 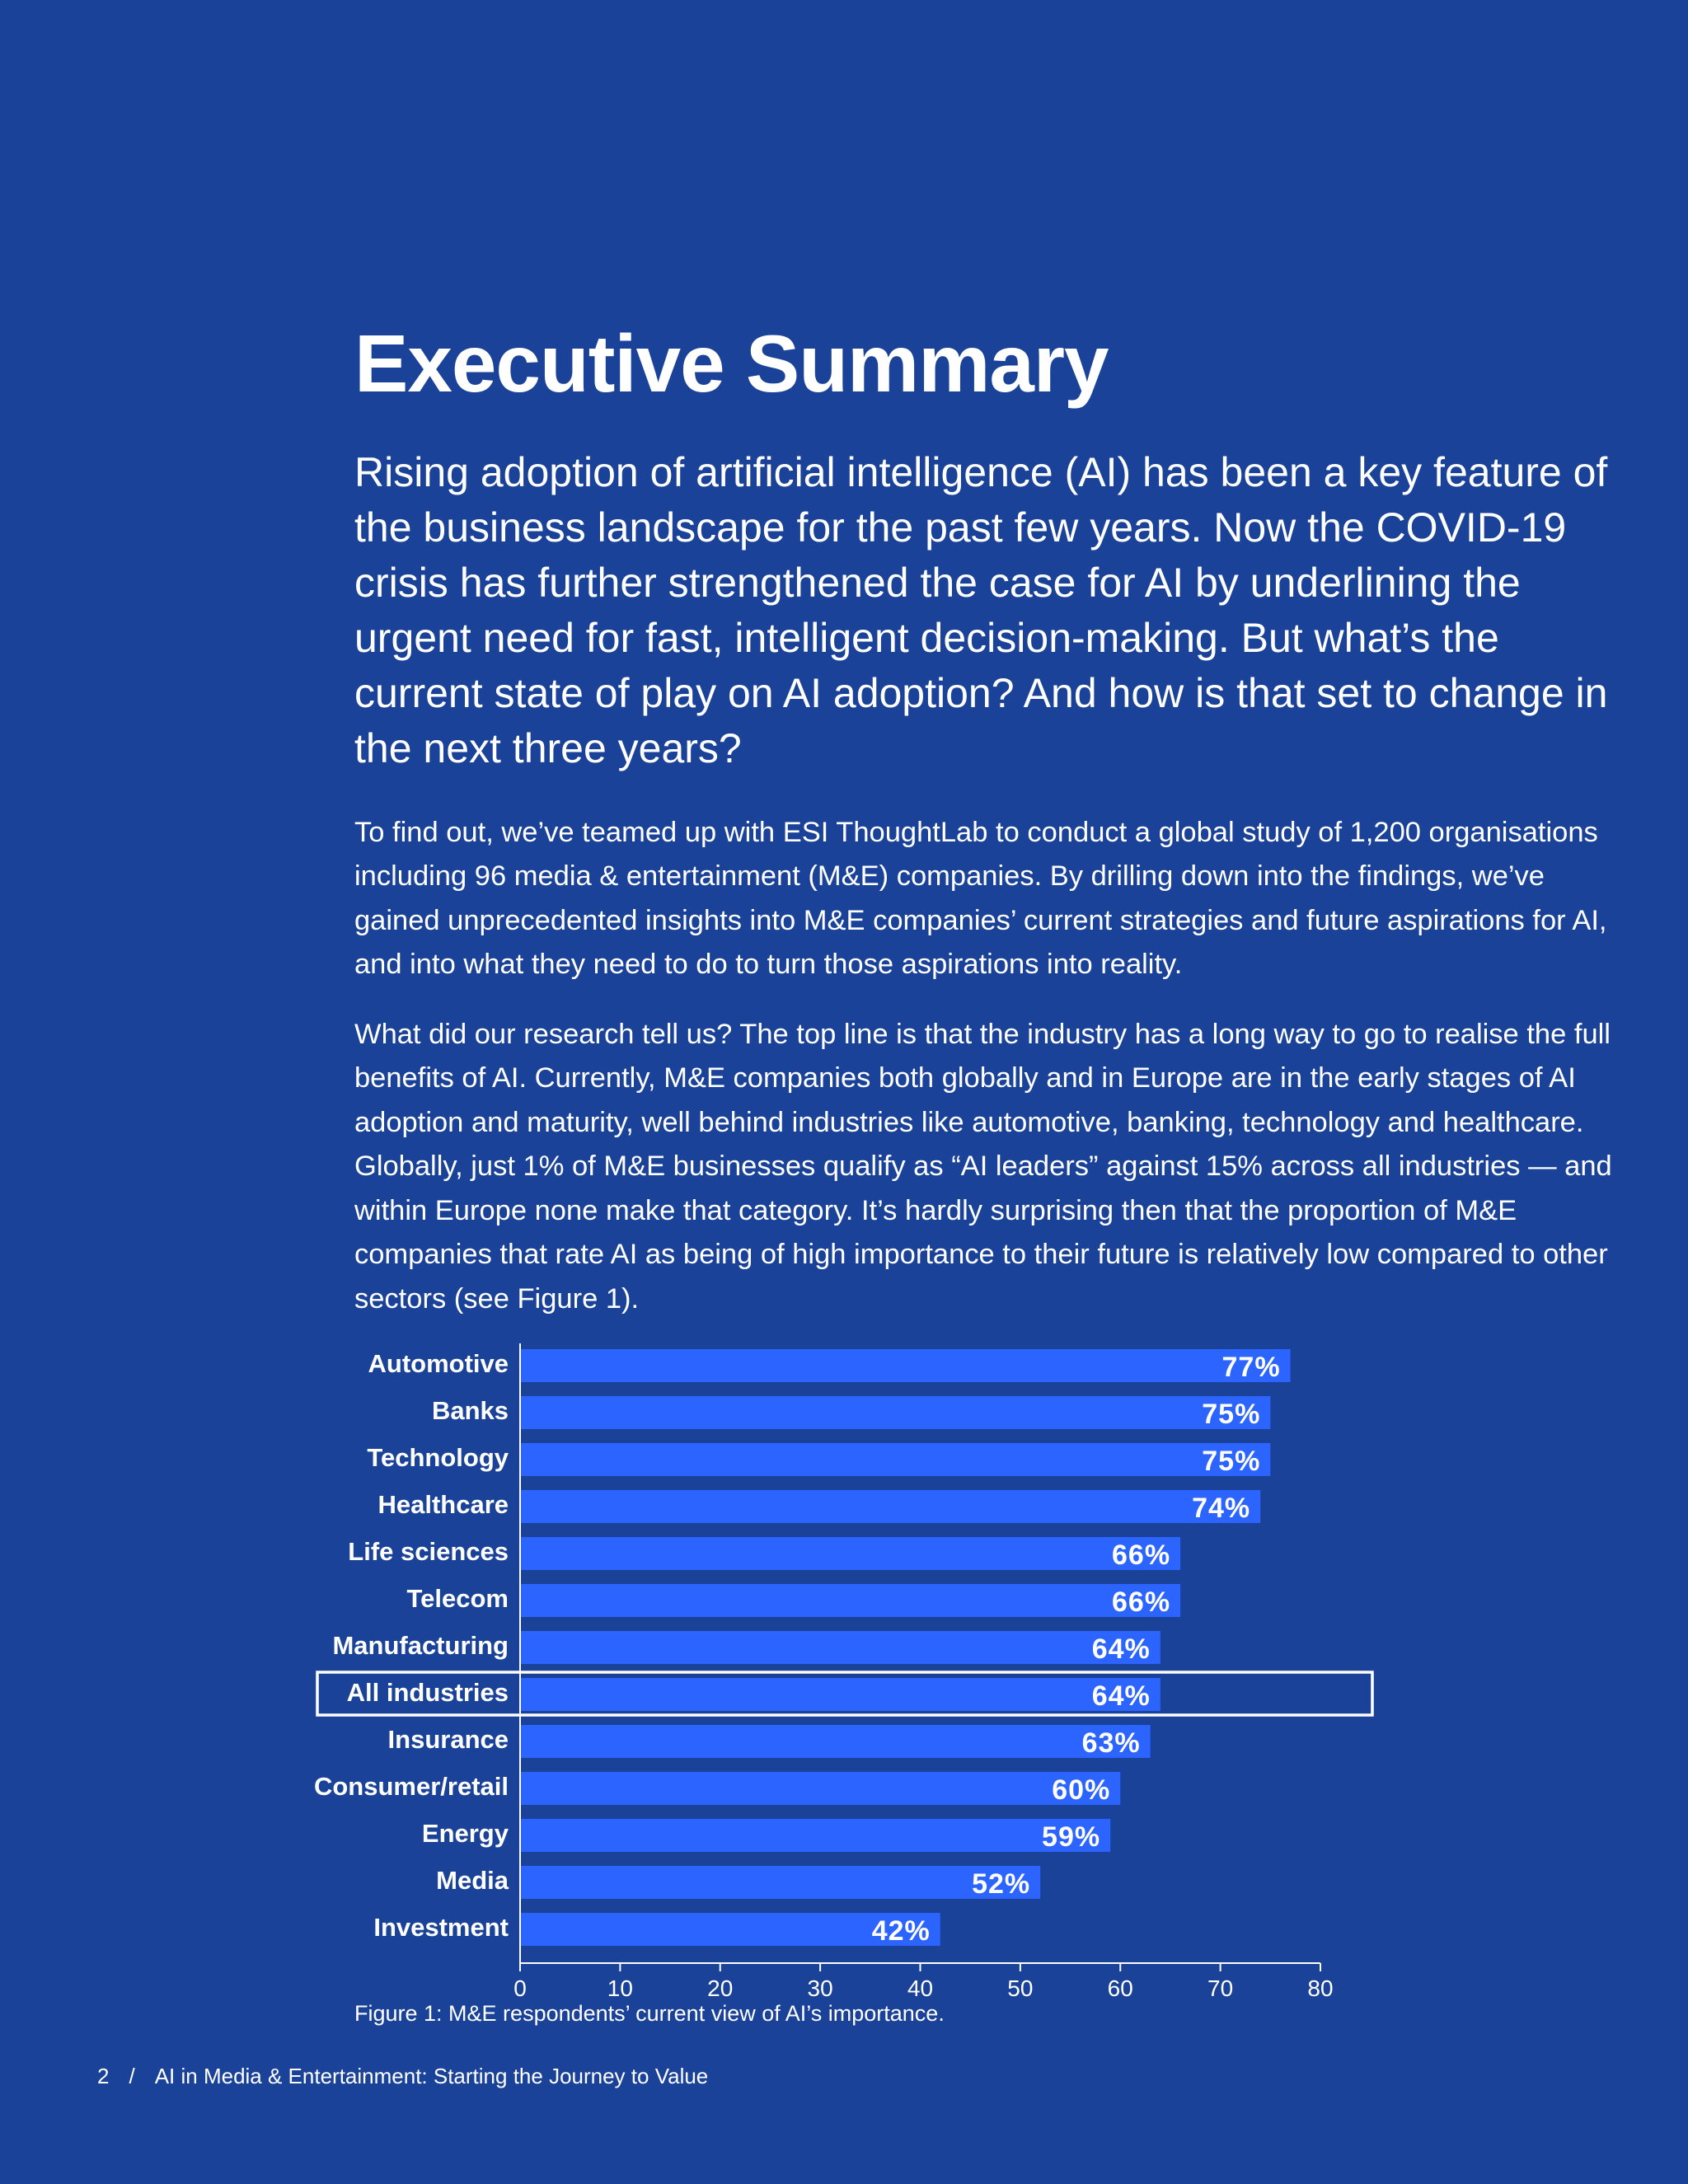 I want to click on bar-investment, so click(x=730, y=1929).